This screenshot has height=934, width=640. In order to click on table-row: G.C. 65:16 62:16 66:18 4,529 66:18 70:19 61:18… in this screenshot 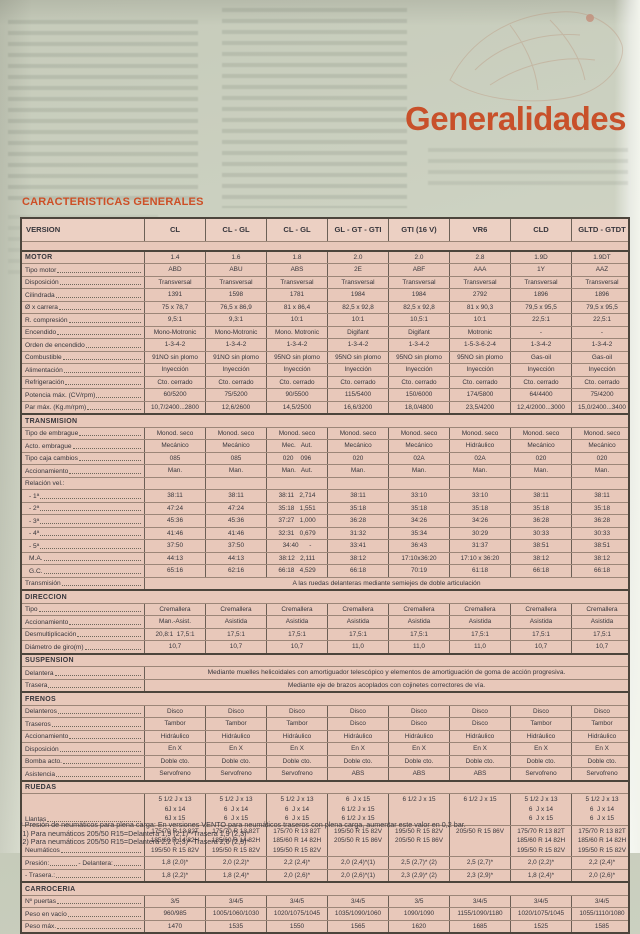, I will do `click(325, 570)`.